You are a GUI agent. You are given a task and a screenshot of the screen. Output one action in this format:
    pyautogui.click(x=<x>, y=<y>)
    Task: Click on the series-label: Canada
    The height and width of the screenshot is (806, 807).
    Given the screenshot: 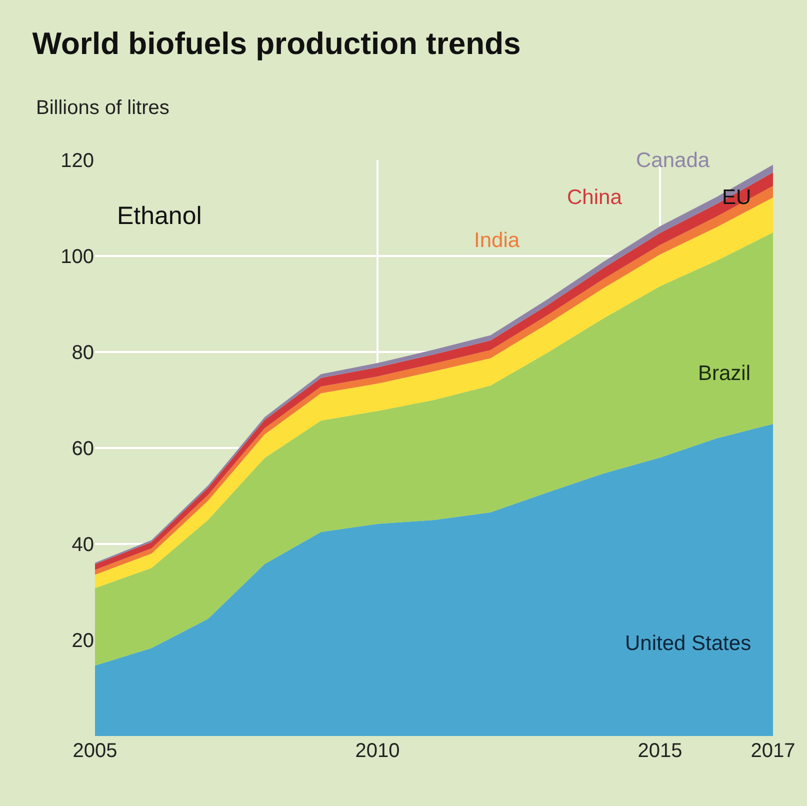 What is the action you would take?
    pyautogui.click(x=673, y=160)
    